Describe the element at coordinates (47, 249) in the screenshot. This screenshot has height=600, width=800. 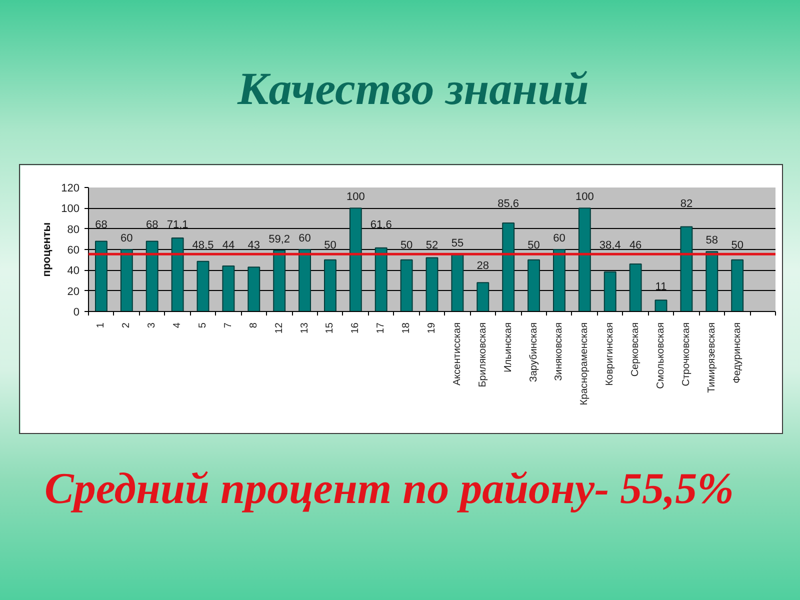
I see `y-axis-title: проценты` at that location.